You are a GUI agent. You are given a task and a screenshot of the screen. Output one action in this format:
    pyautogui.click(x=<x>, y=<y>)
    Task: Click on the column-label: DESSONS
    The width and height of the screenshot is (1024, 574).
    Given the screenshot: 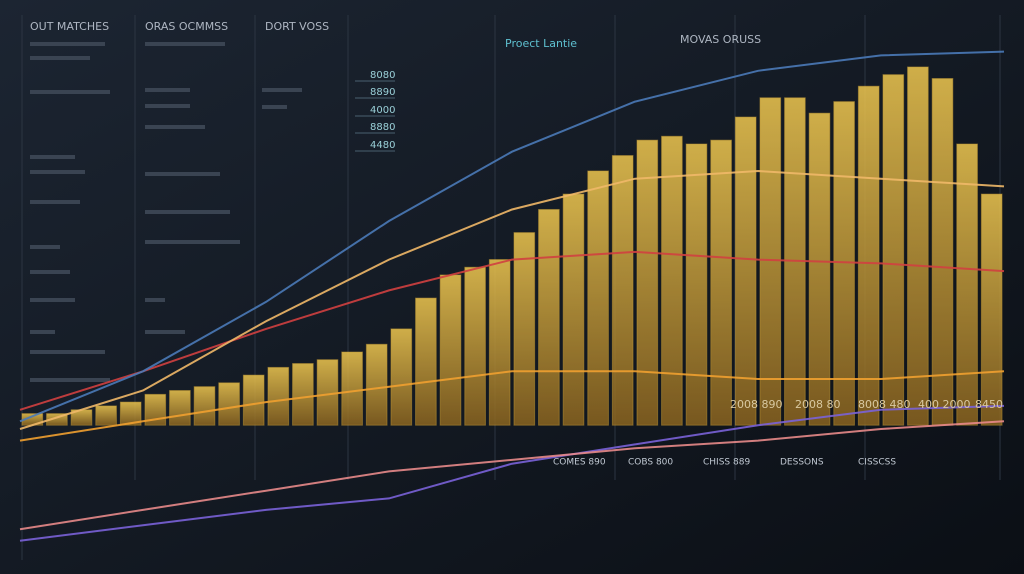 What is the action you would take?
    pyautogui.click(x=802, y=463)
    